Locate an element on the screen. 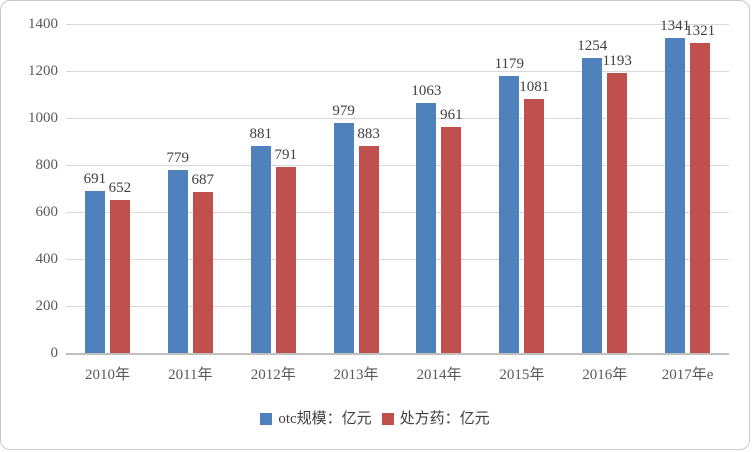 This screenshot has height=452, width=752. y-axis-tick-label: 1200 is located at coordinates (43, 71).